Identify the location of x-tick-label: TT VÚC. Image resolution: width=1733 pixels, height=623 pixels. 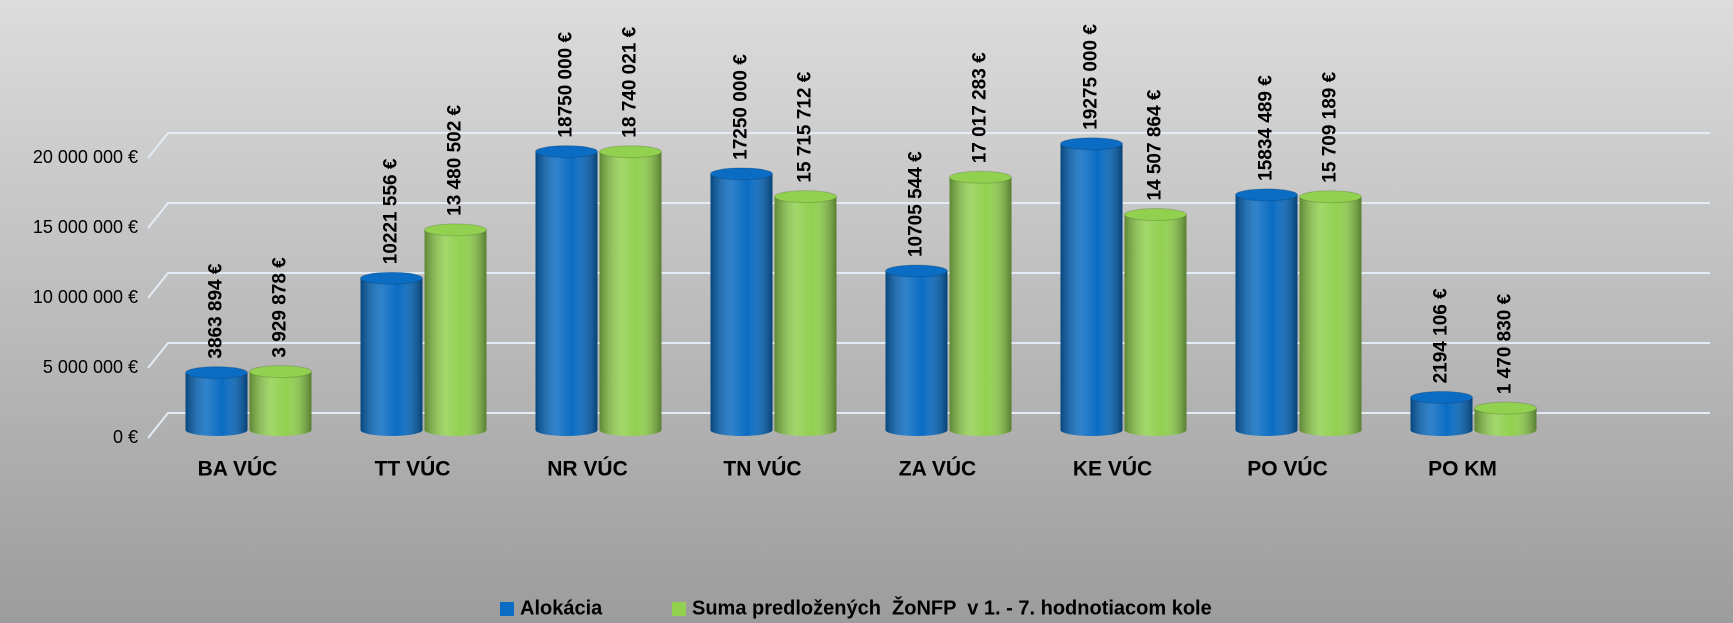
(413, 469).